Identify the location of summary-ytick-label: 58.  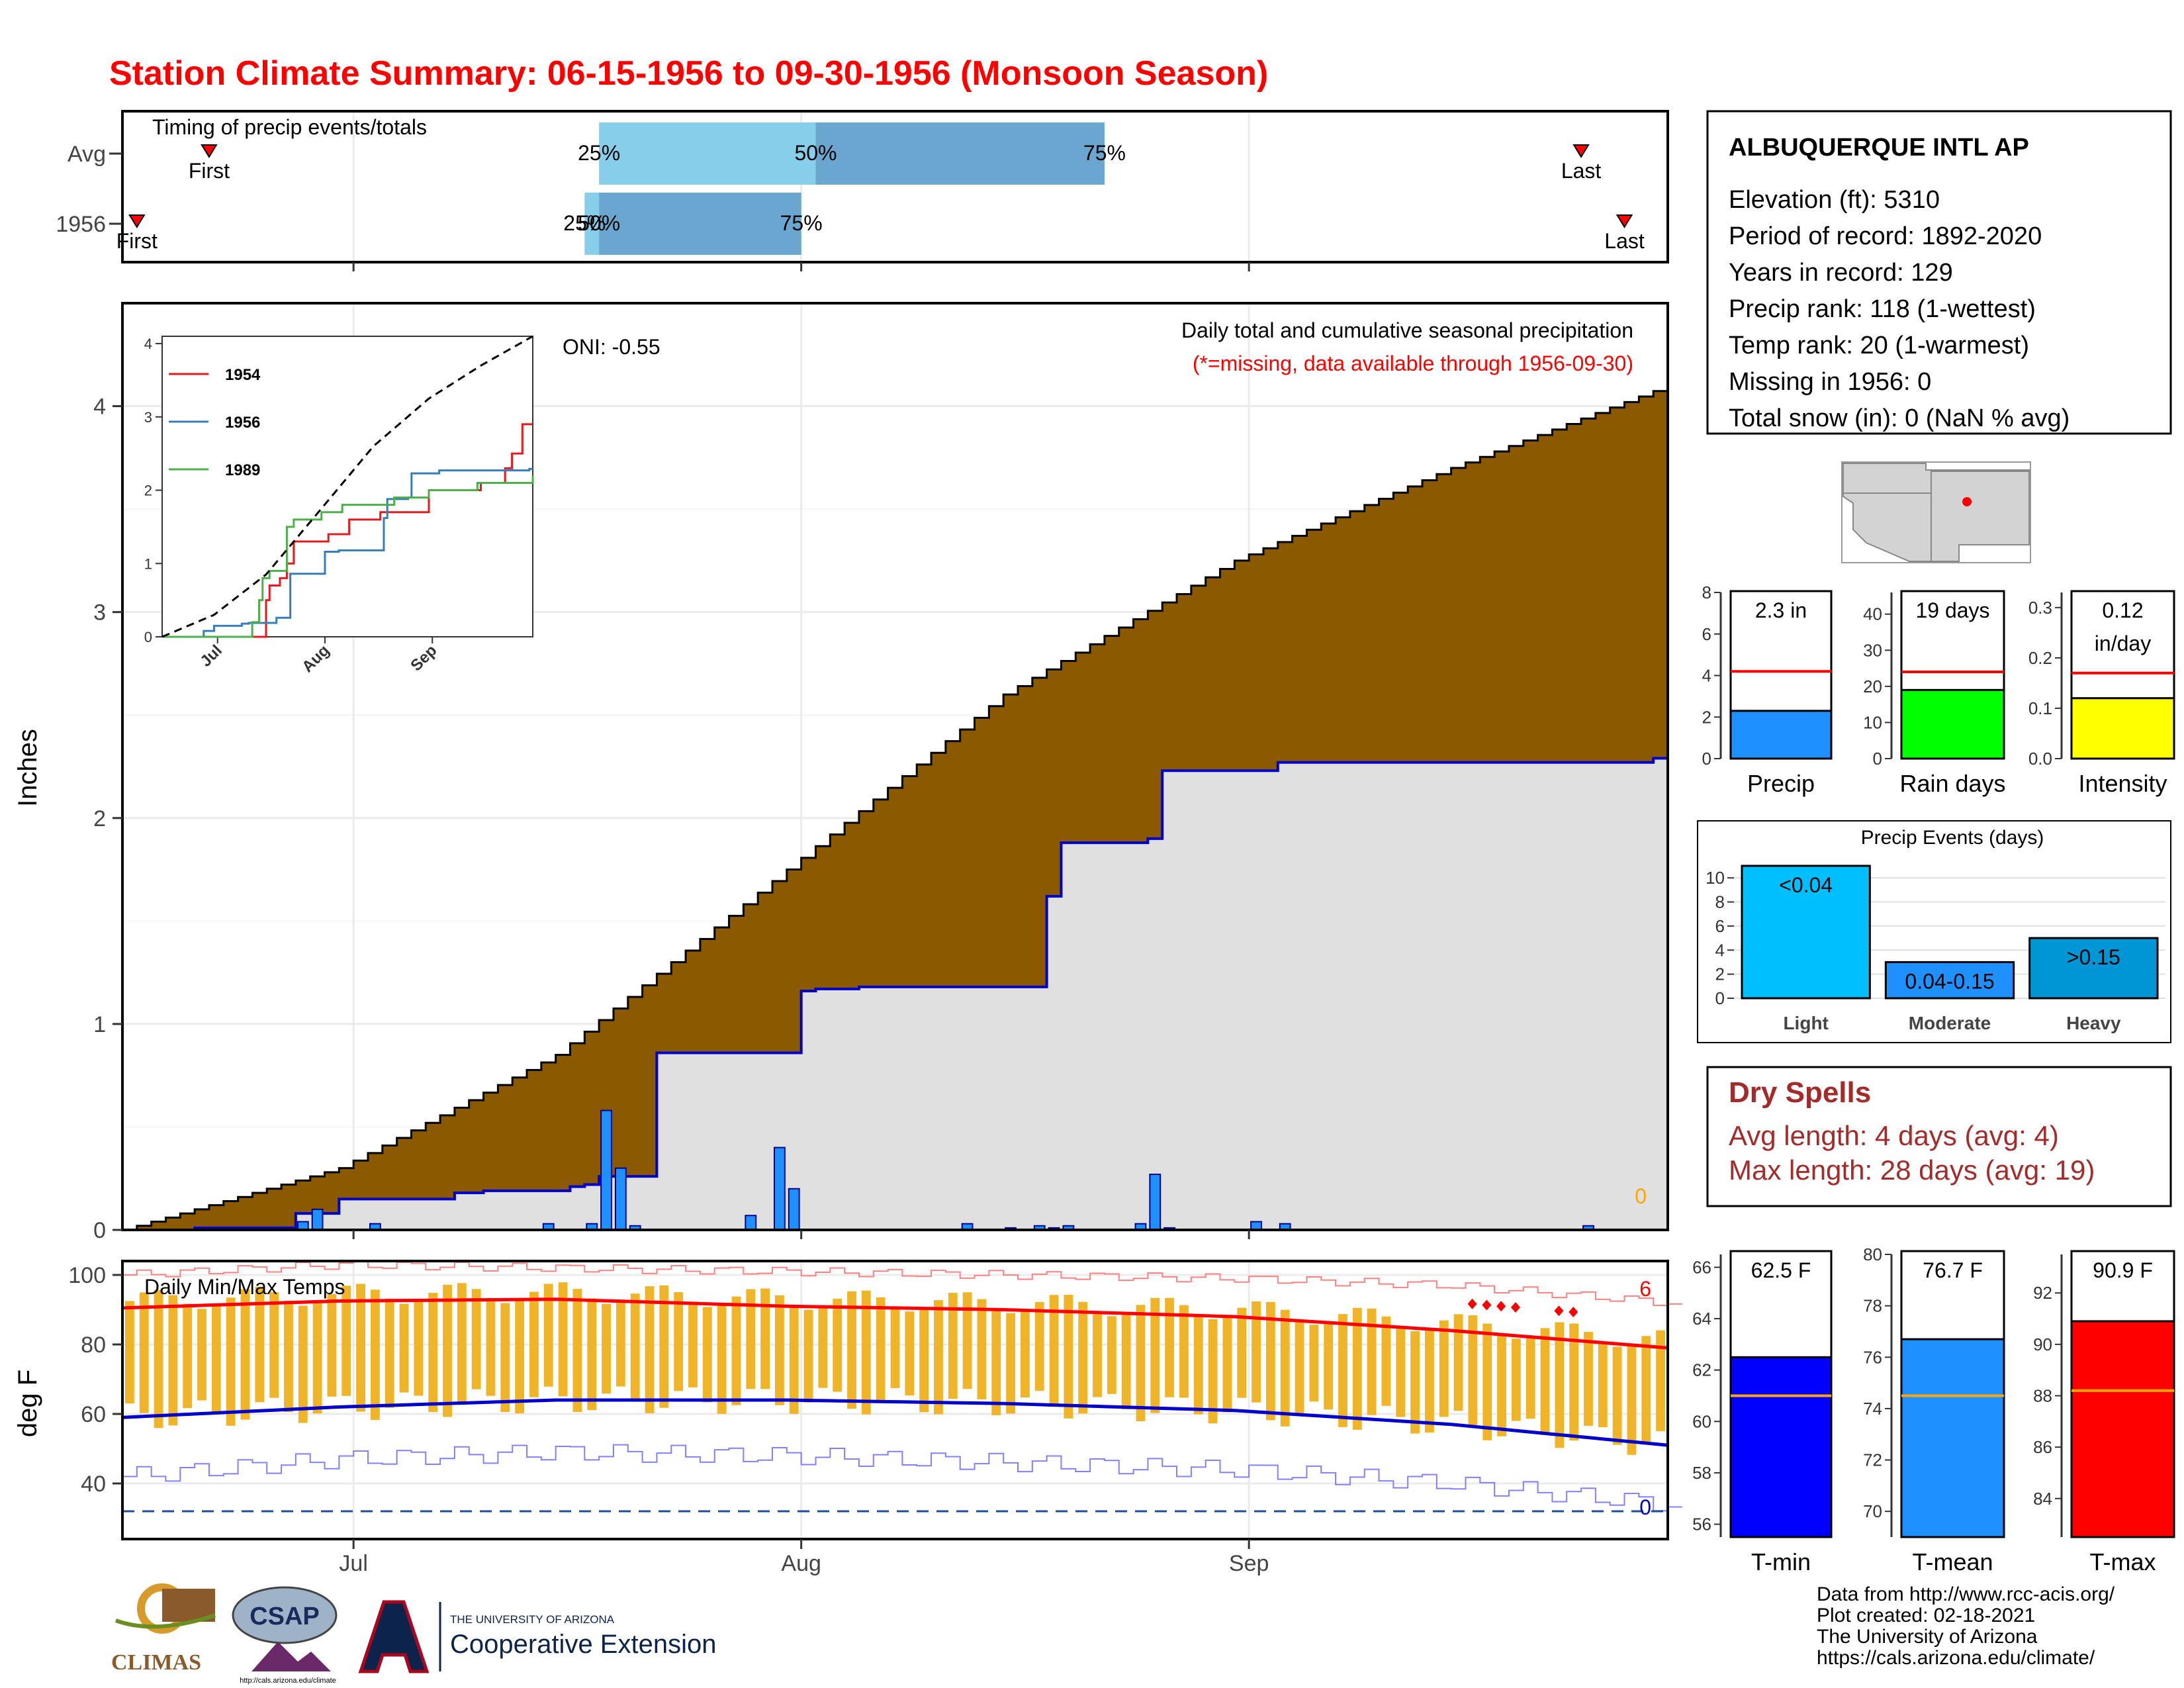
(1701, 1473).